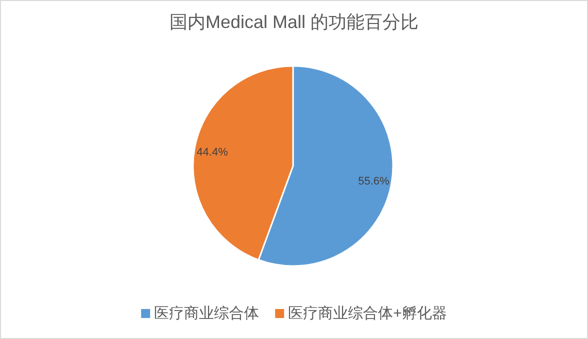 The width and height of the screenshot is (588, 339). I want to click on title: 国内Medical Mall 的功能百分比, so click(294, 22).